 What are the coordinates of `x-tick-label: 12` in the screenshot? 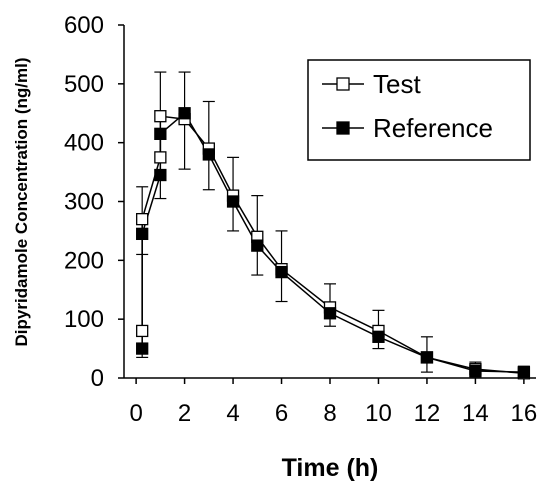 It's located at (427, 413).